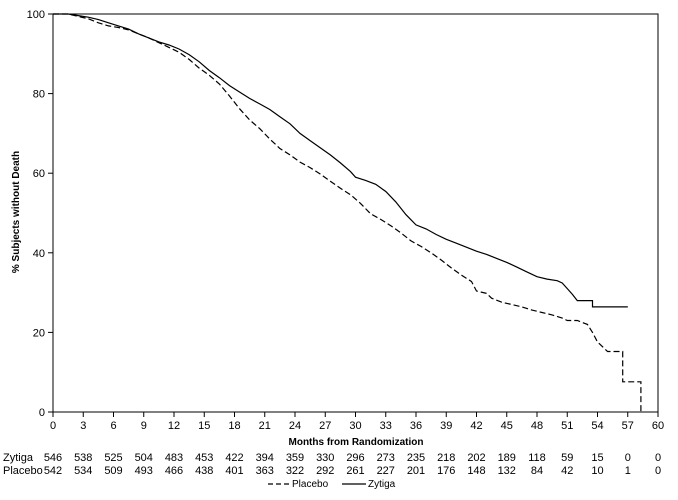 The image size is (678, 500). What do you see at coordinates (16, 212) in the screenshot?
I see `y-axis-title: % Subjects without Death` at bounding box center [16, 212].